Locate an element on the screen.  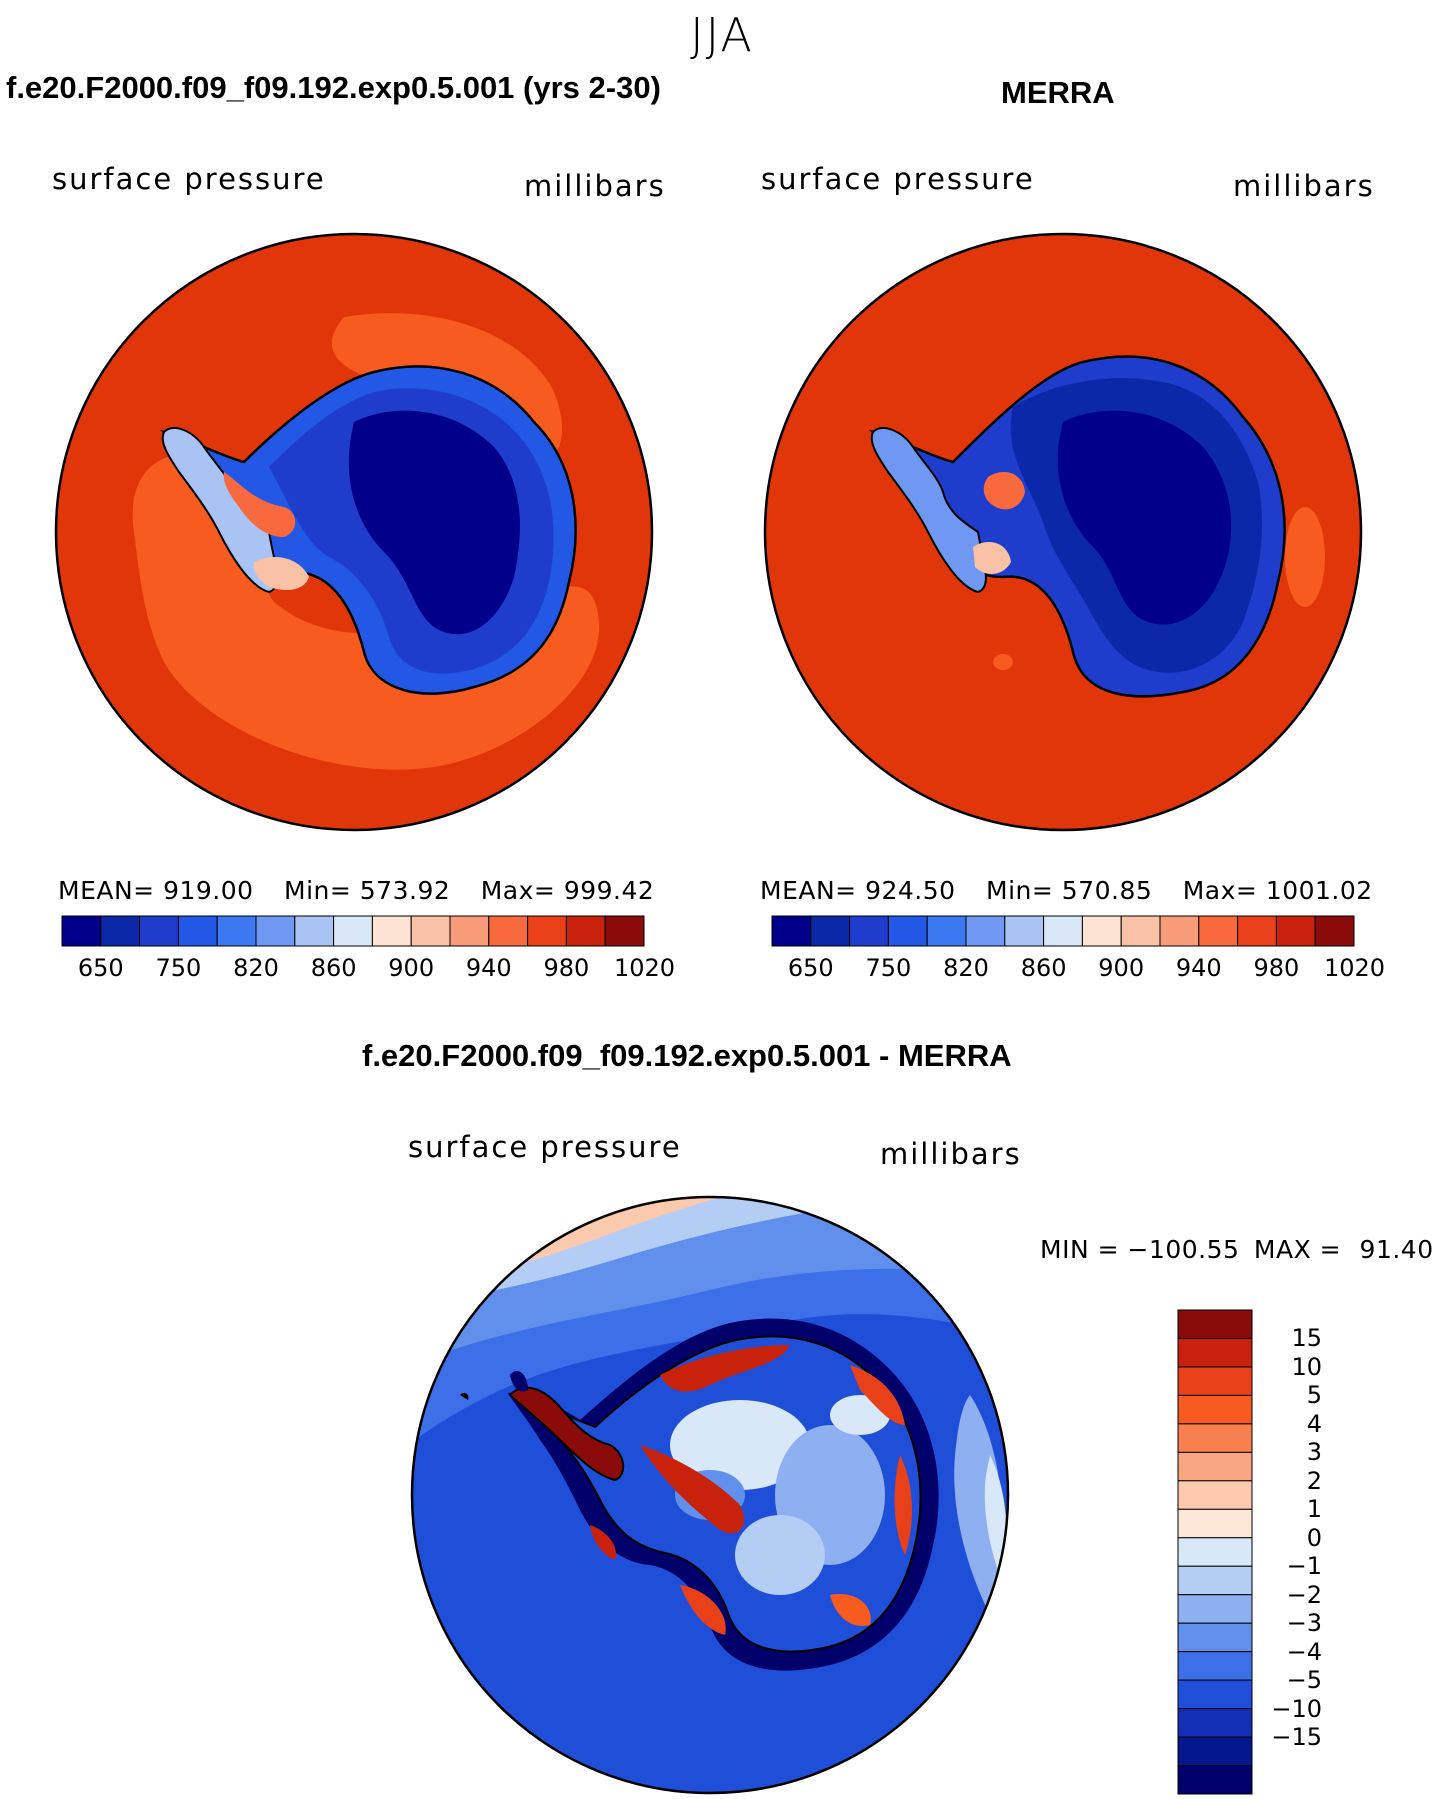
model-max-label: Max= is located at coordinates (518, 890).